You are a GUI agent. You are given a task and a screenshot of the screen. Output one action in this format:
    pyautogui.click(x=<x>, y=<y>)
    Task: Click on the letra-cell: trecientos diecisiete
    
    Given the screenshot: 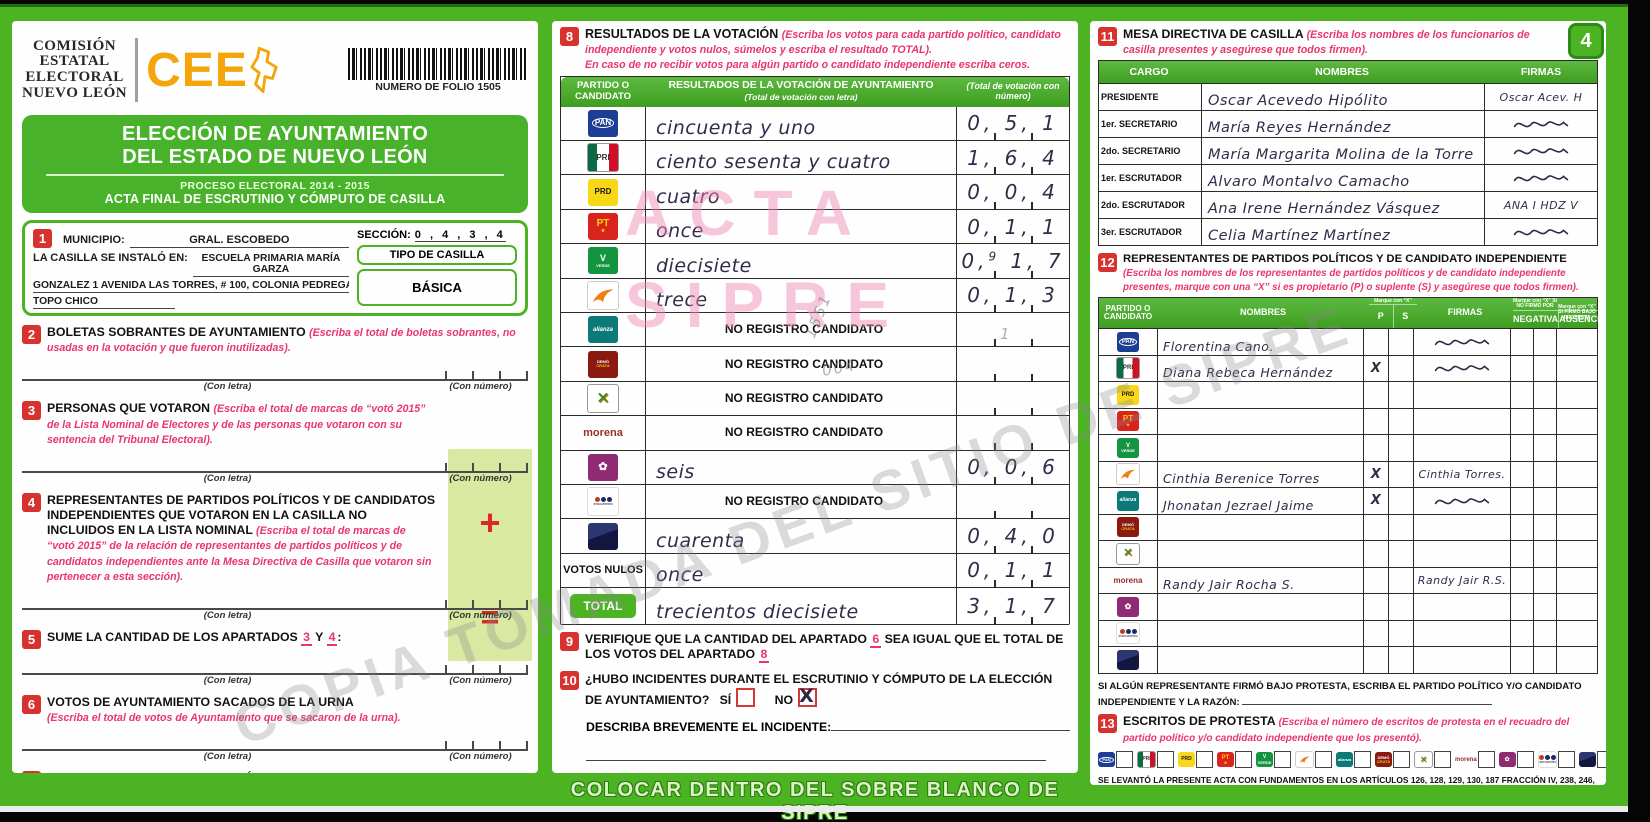 What is the action you would take?
    pyautogui.click(x=801, y=606)
    